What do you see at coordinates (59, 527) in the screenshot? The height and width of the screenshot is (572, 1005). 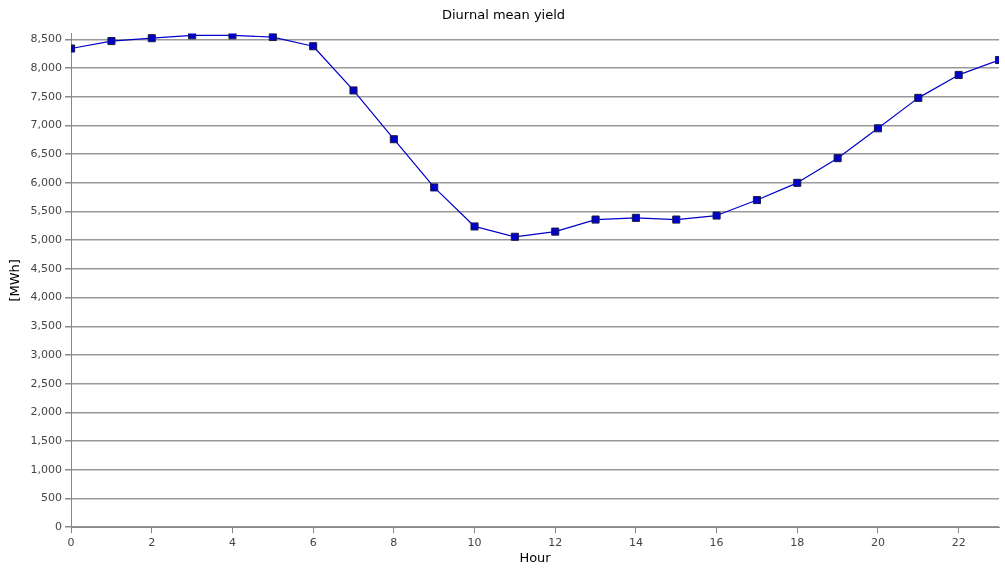 I see `y-tick-label: 0` at bounding box center [59, 527].